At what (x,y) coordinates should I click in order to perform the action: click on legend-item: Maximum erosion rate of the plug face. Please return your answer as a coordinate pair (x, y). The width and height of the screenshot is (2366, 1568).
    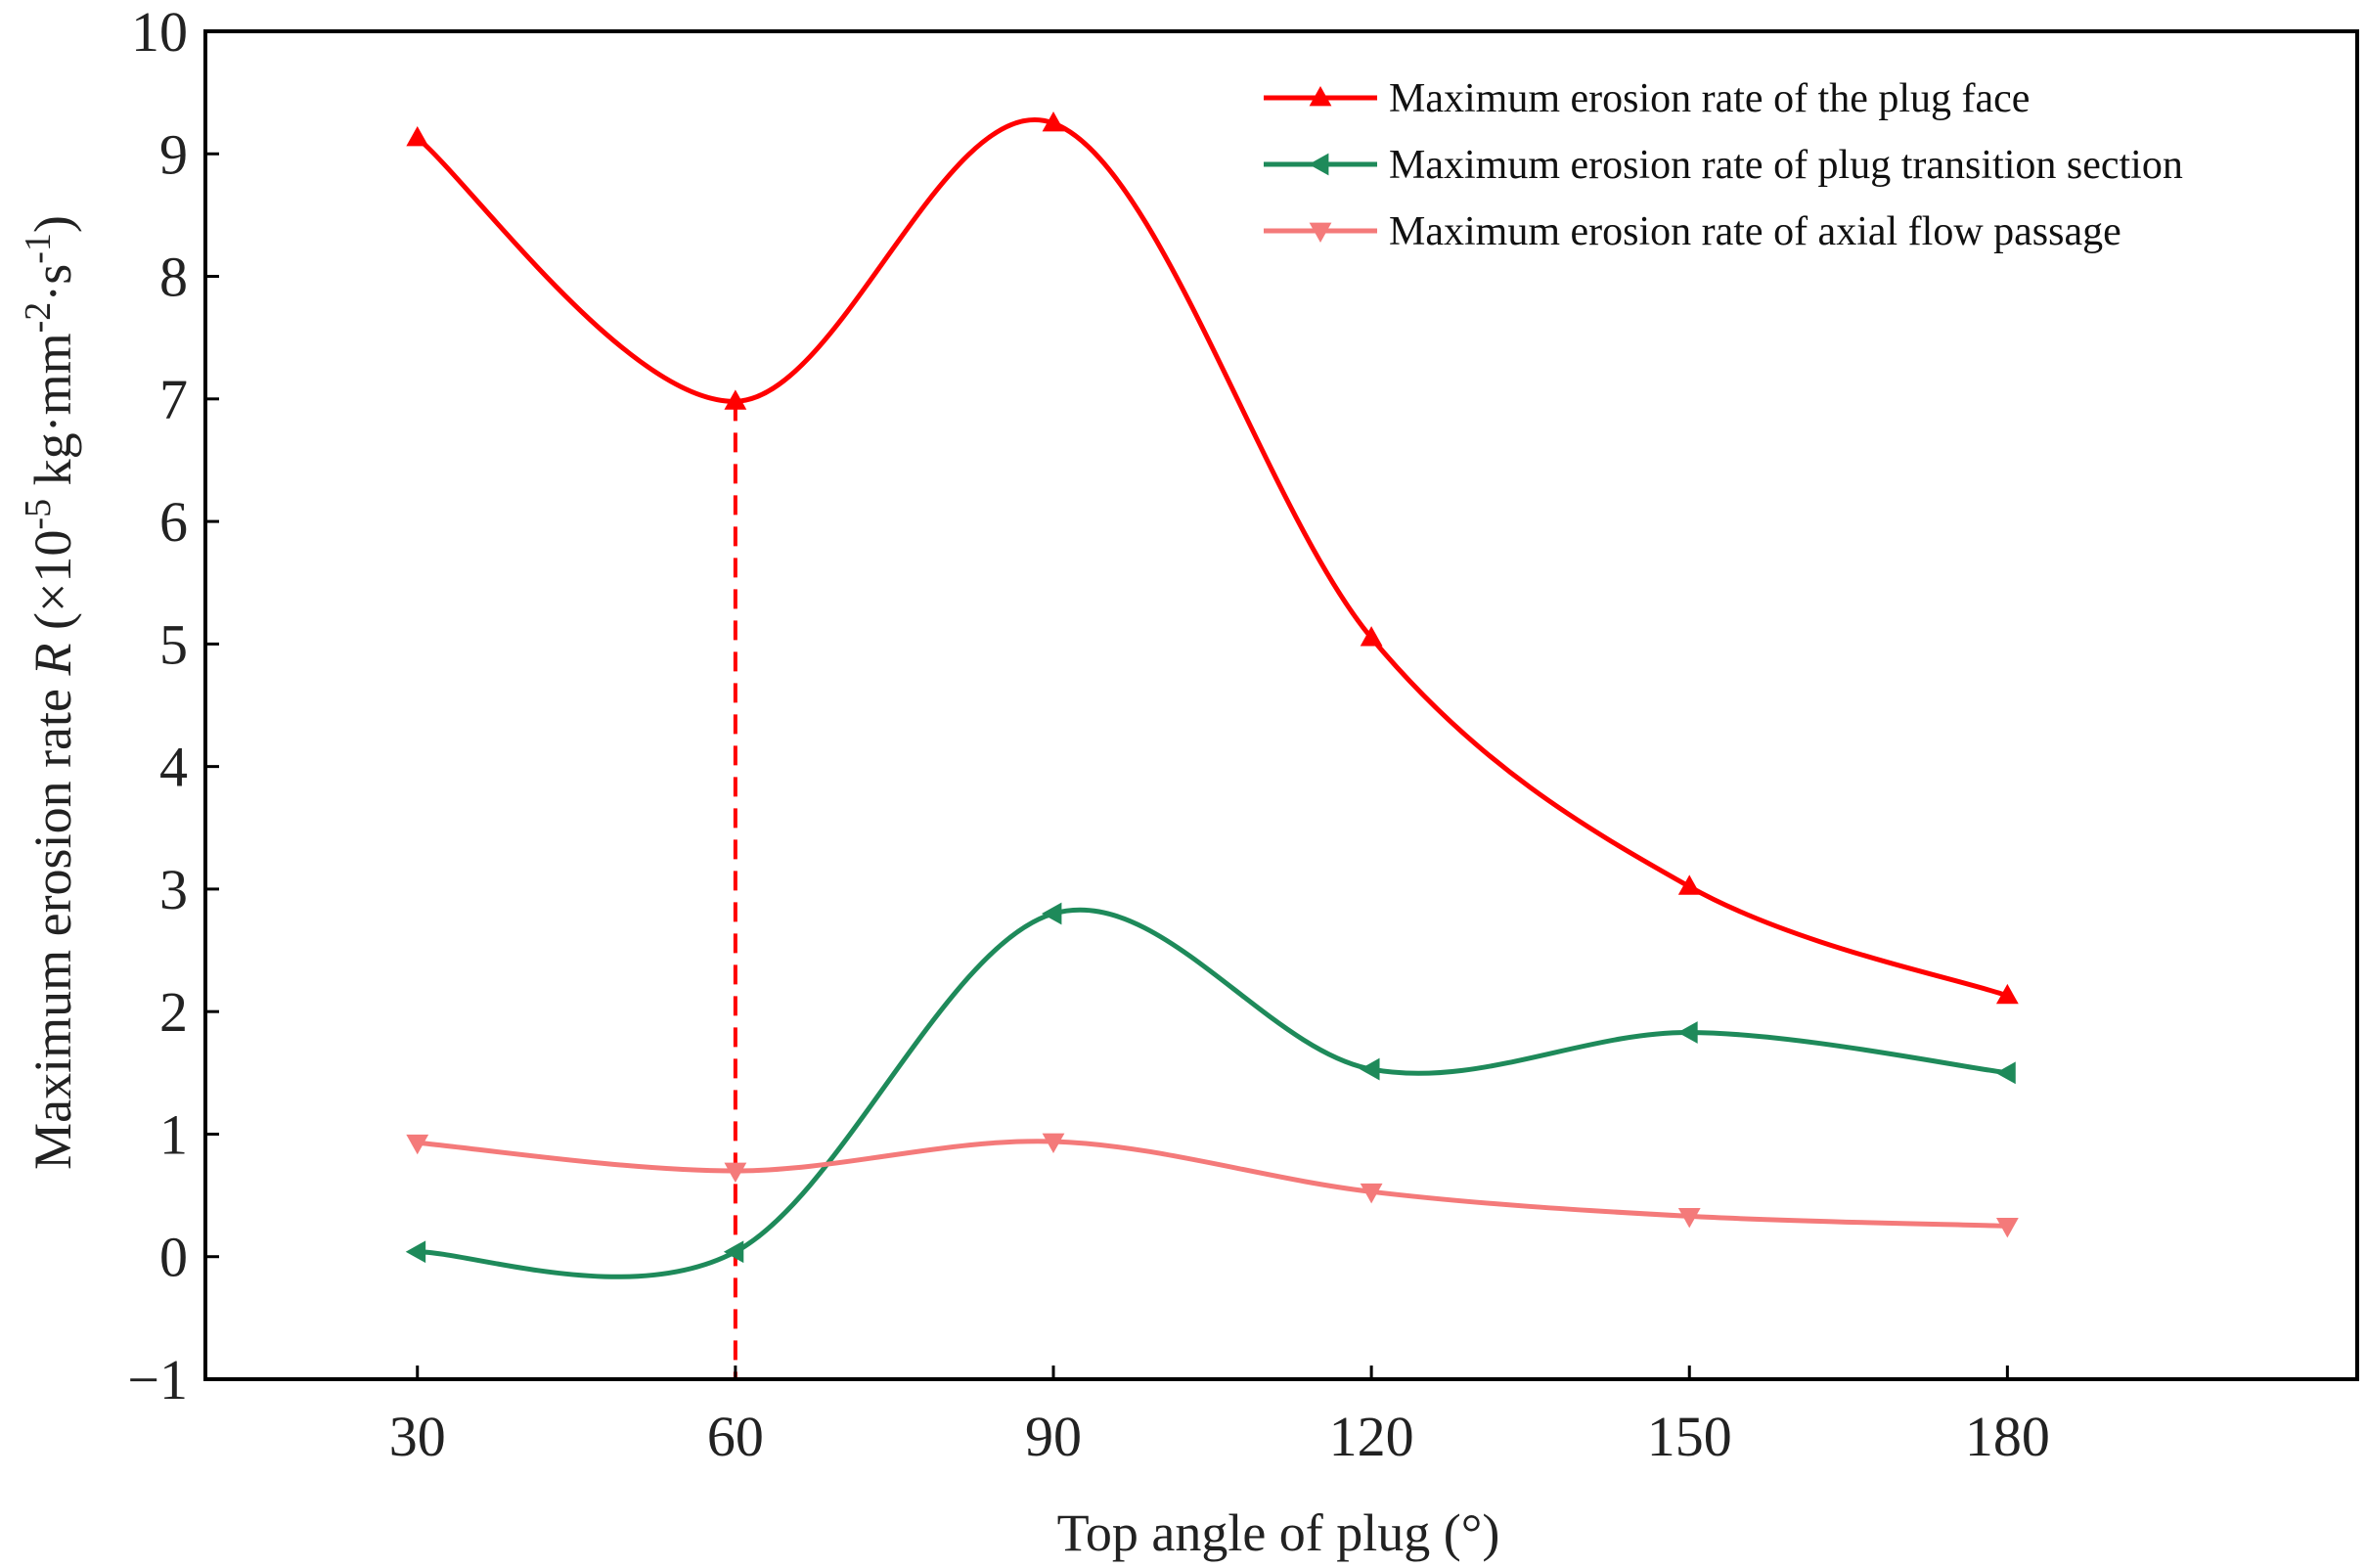
    Looking at the image, I should click on (1647, 98).